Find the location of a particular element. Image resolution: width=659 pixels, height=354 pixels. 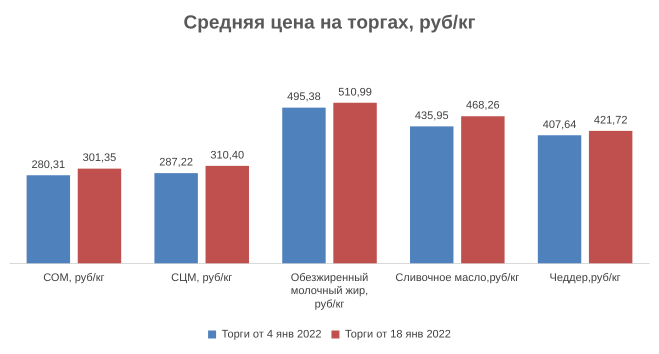

x-tick-label: Обезжиренный молочный жир, руб/кг is located at coordinates (329, 291).